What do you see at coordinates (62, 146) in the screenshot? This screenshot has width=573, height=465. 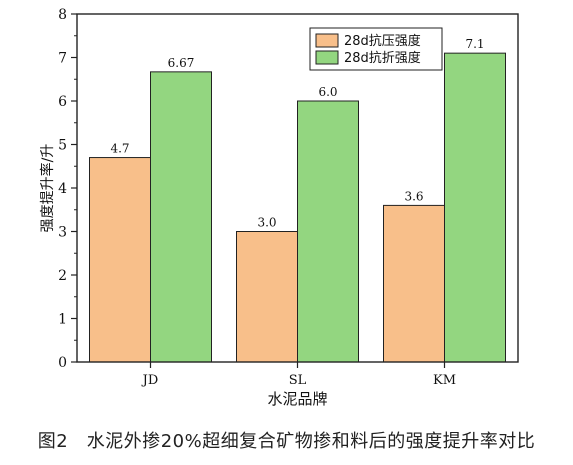 I see `y-tick-label: 5` at bounding box center [62, 146].